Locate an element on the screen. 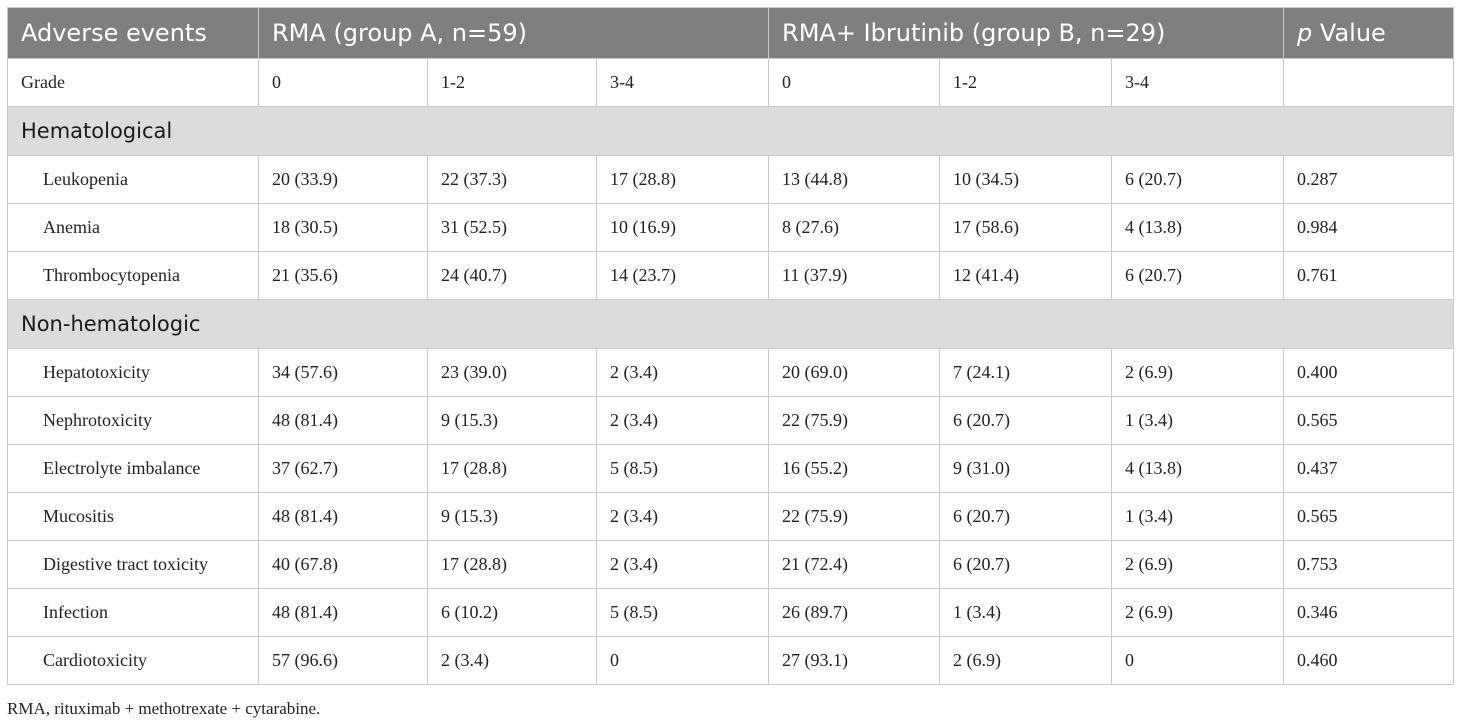  section-row-hematological: Hematological is located at coordinates (730, 131).